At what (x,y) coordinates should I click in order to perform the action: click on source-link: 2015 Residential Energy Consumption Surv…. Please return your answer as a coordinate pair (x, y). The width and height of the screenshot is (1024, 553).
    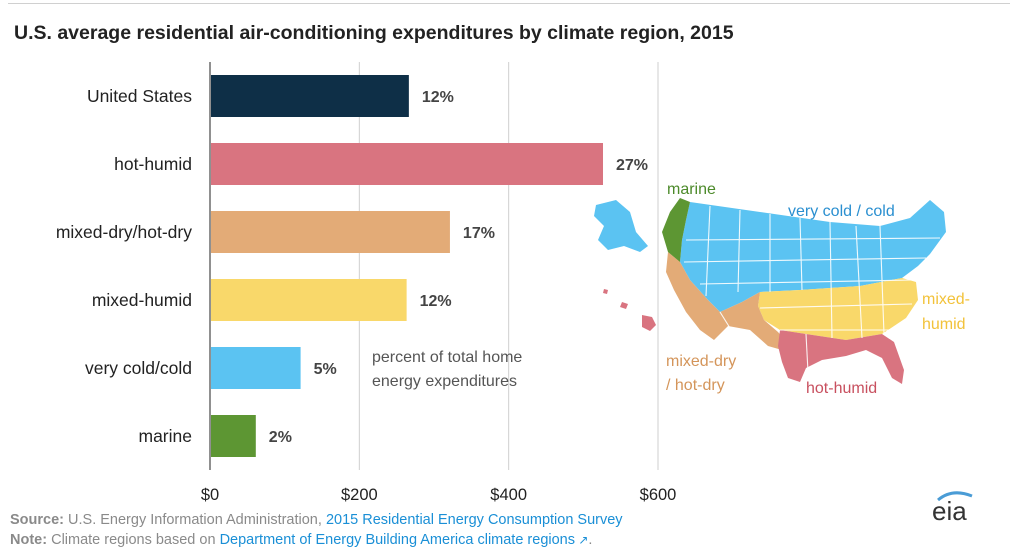
    Looking at the image, I should click on (474, 520).